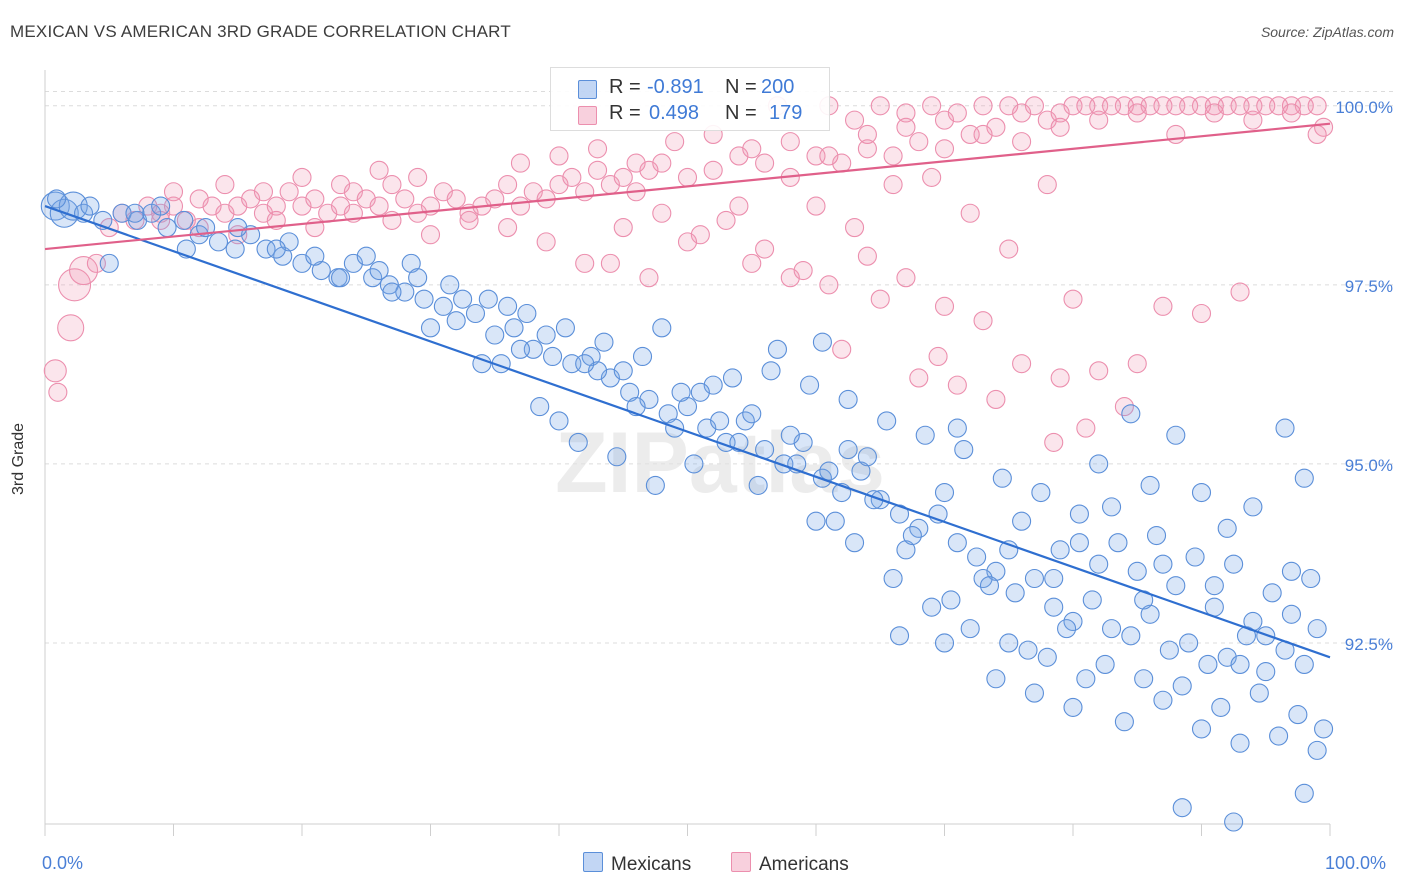 The height and width of the screenshot is (892, 1406). What do you see at coordinates (1327, 32) in the screenshot?
I see `source-text: Source: ZipAtlas.com` at bounding box center [1327, 32].